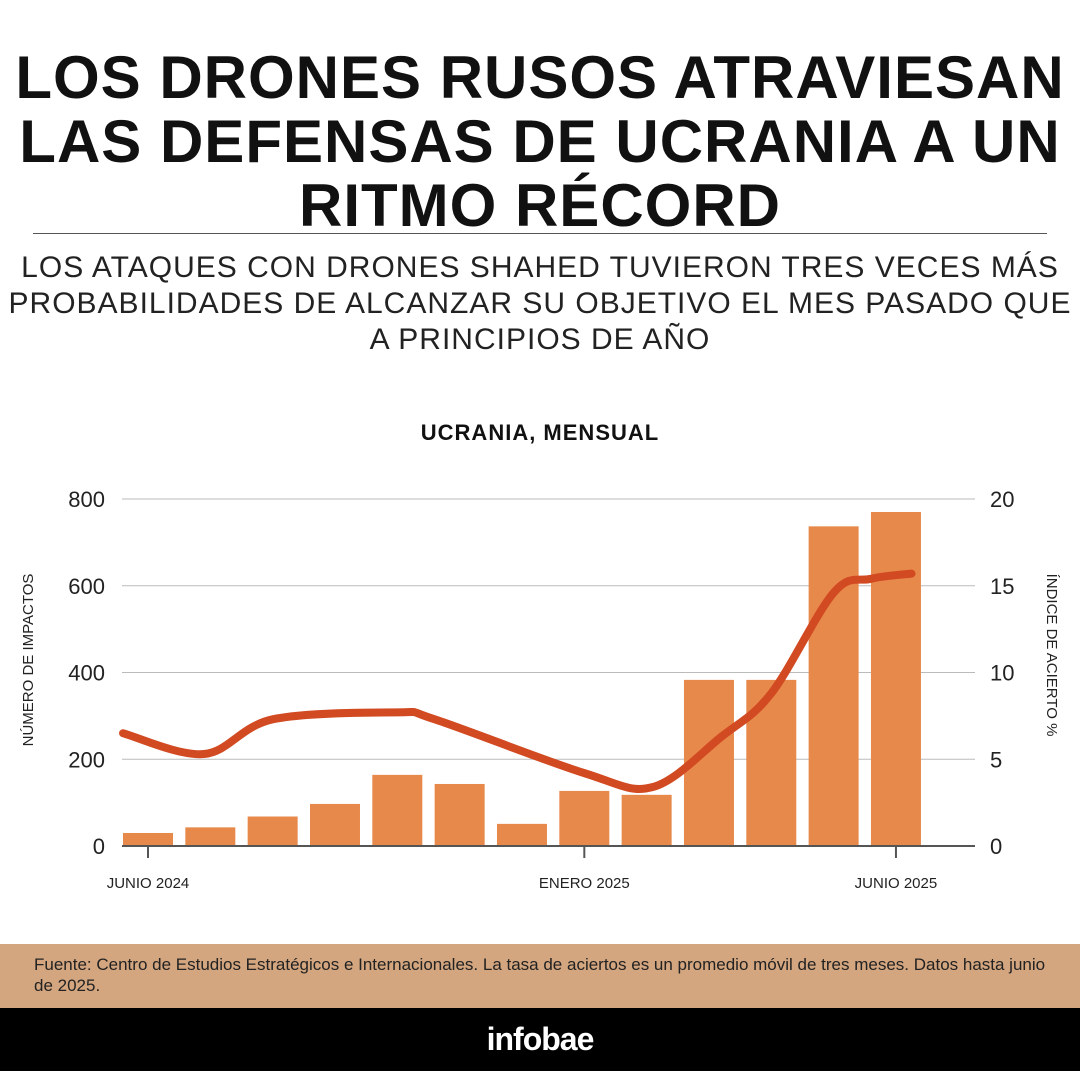  What do you see at coordinates (540, 1039) in the screenshot?
I see `brand-logo: infobae` at bounding box center [540, 1039].